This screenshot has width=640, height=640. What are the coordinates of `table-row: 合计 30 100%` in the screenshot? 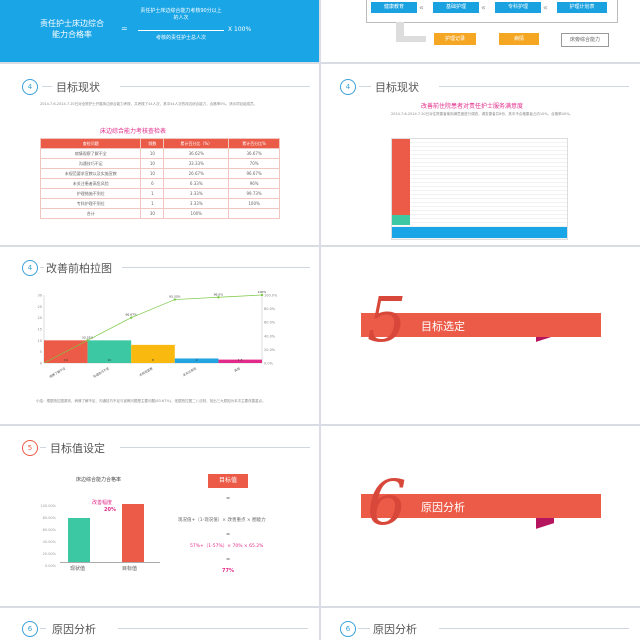 It's located at (159, 213).